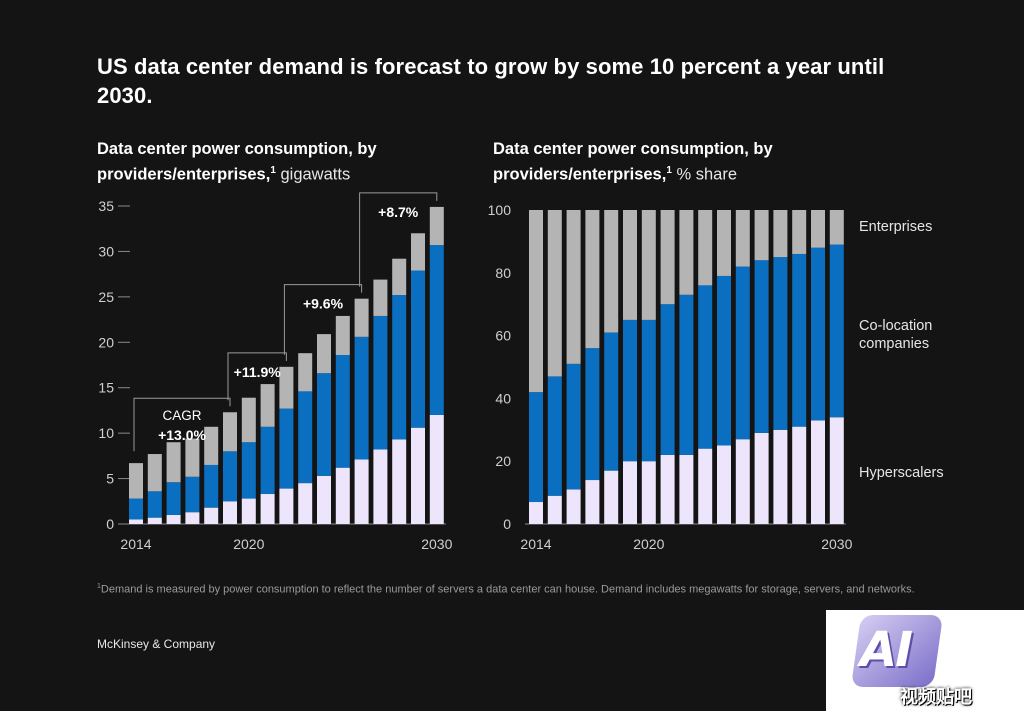  I want to click on right-bar-enterprises-2023, so click(705, 248).